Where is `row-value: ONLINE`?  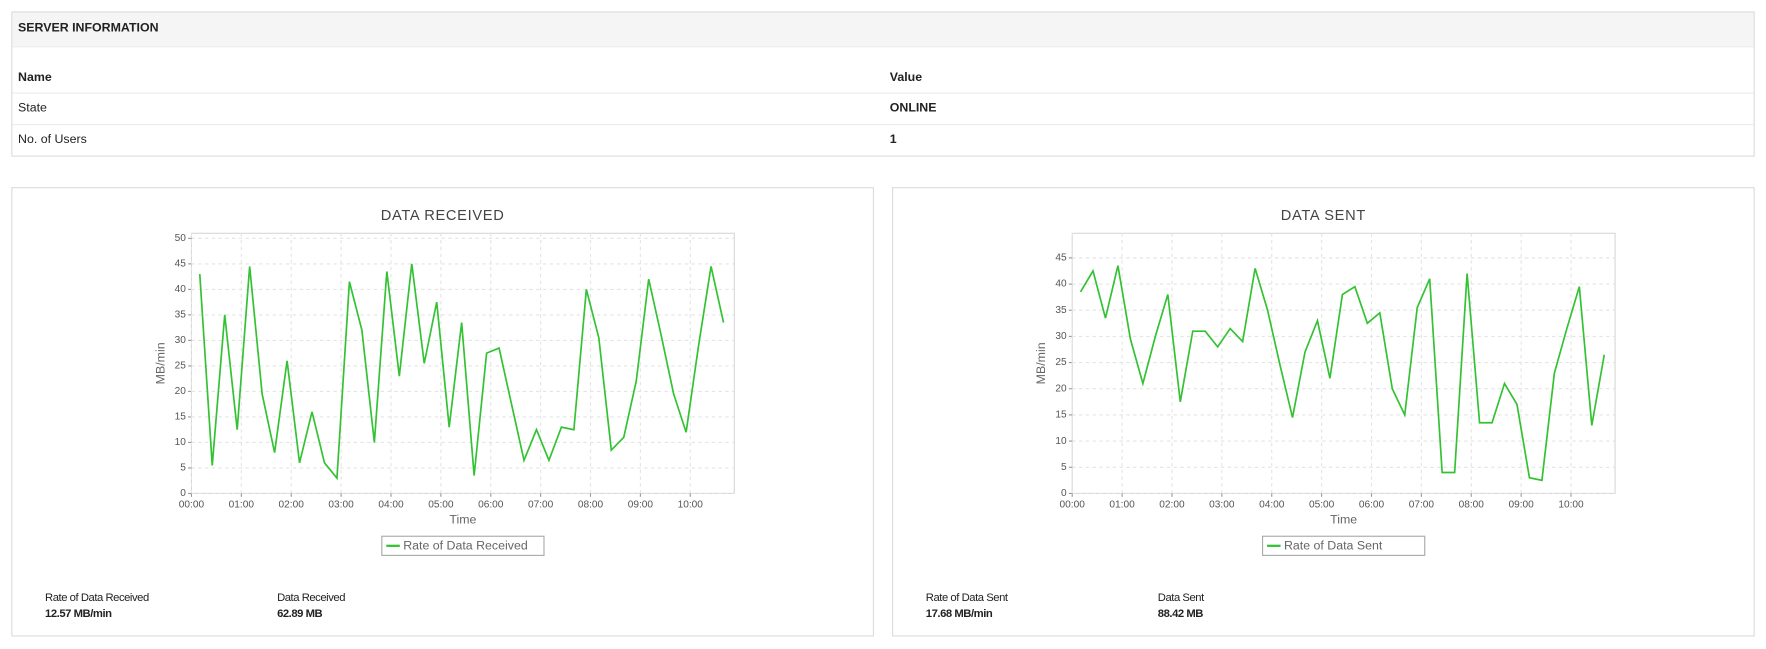
row-value: ONLINE is located at coordinates (913, 108).